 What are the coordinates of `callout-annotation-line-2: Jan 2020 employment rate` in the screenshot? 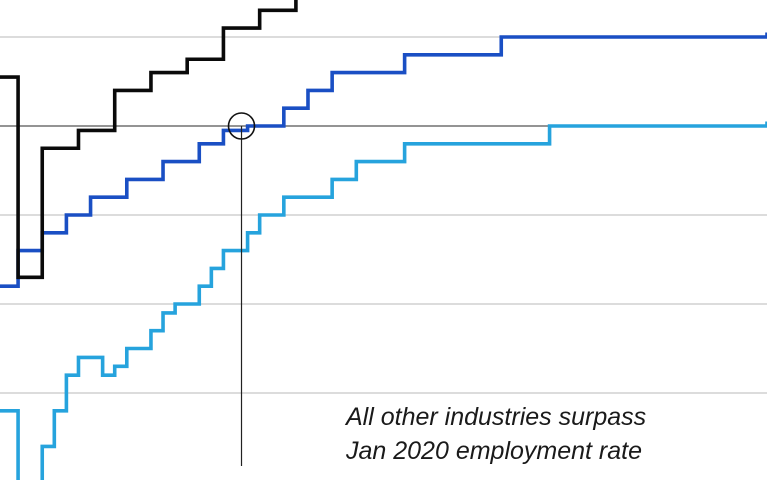 It's located at (494, 451).